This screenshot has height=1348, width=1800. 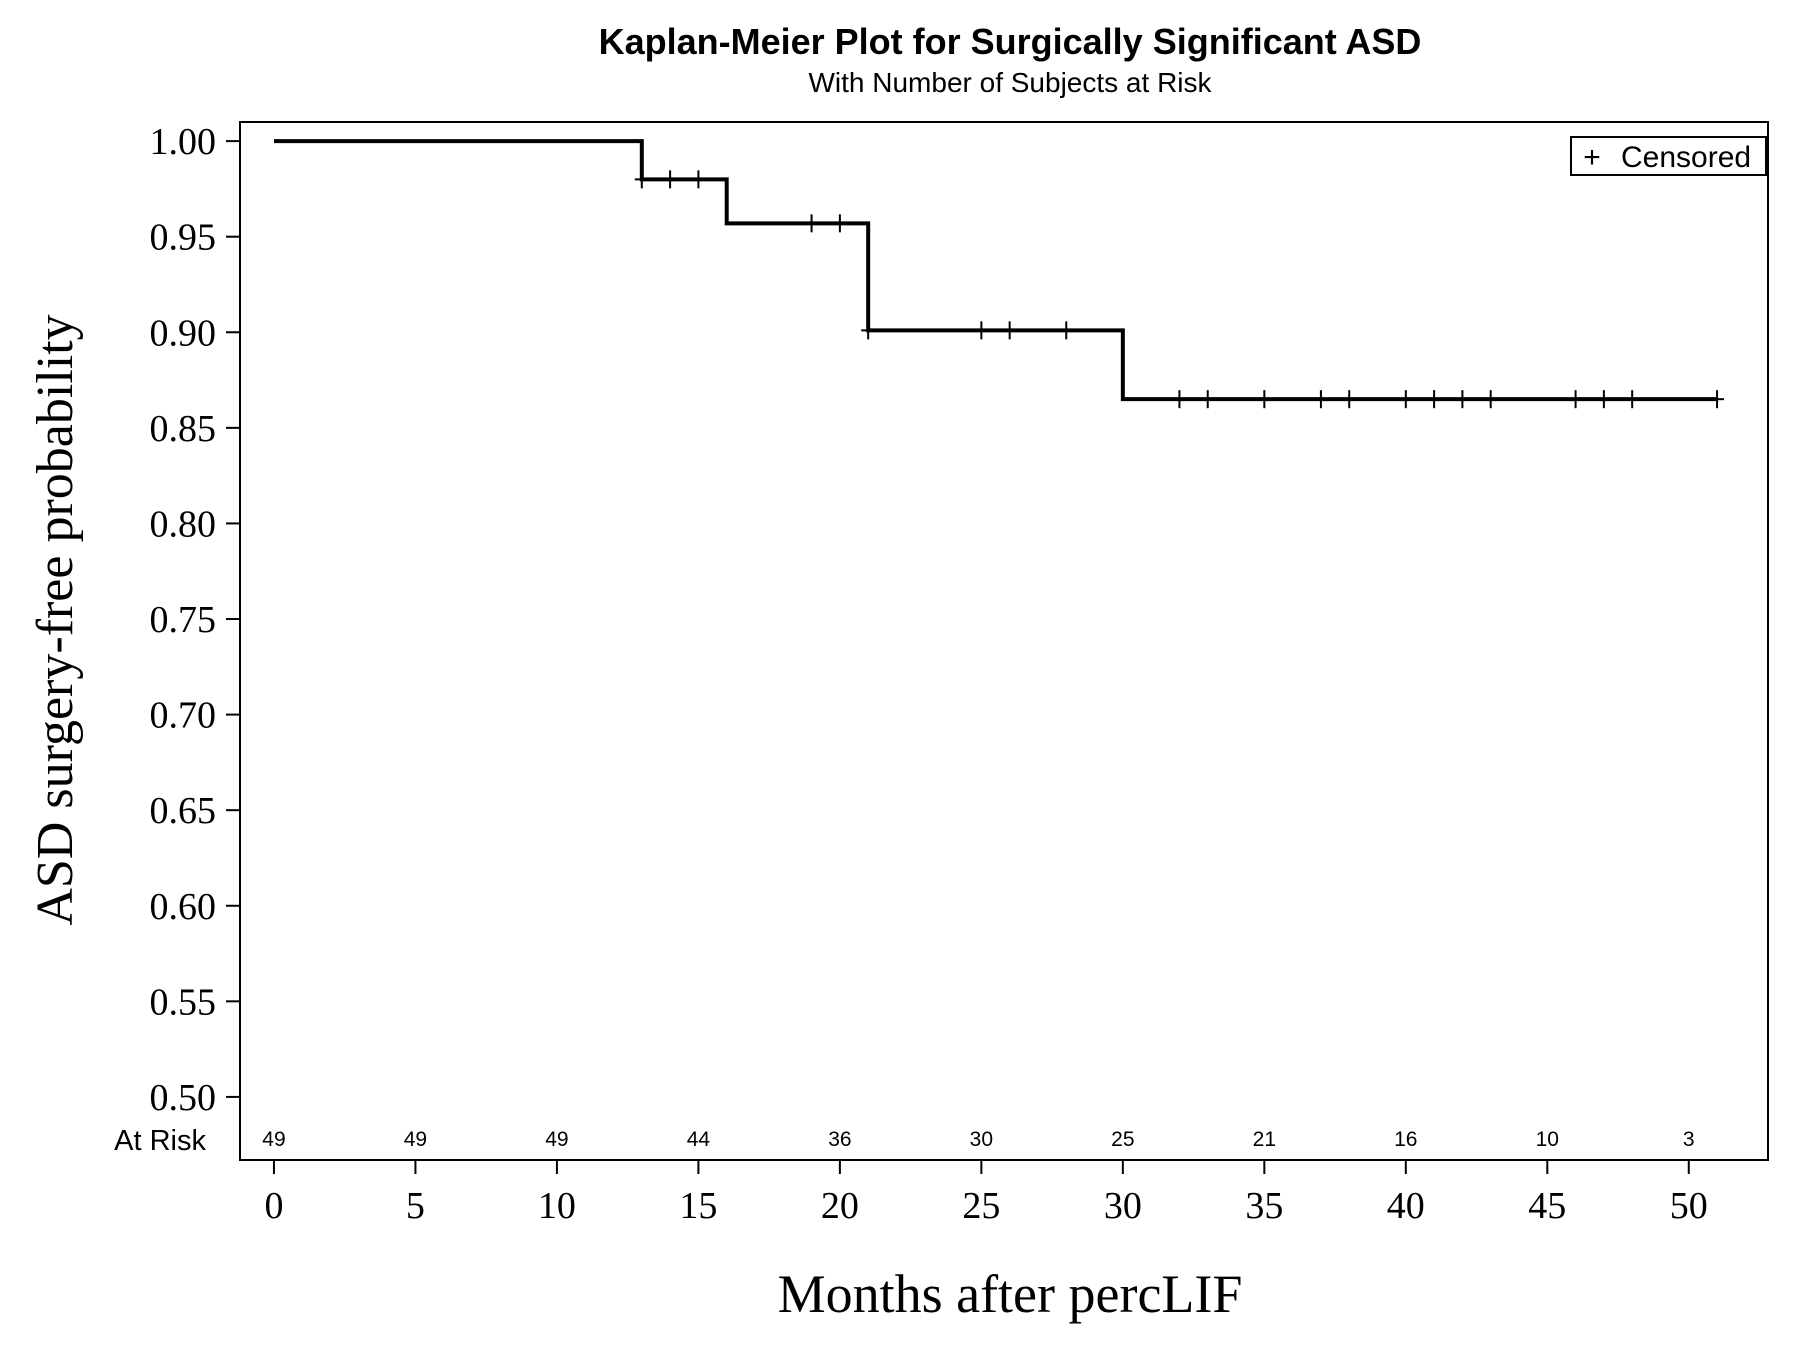 What do you see at coordinates (183, 429) in the screenshot?
I see `y-tick-label: 0.85` at bounding box center [183, 429].